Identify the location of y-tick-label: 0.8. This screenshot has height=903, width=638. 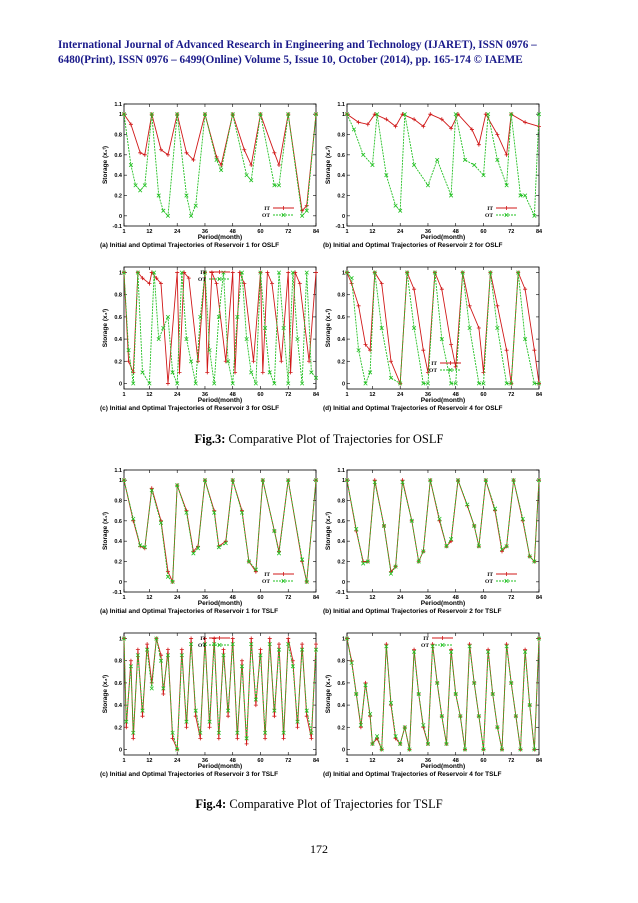
(341, 662).